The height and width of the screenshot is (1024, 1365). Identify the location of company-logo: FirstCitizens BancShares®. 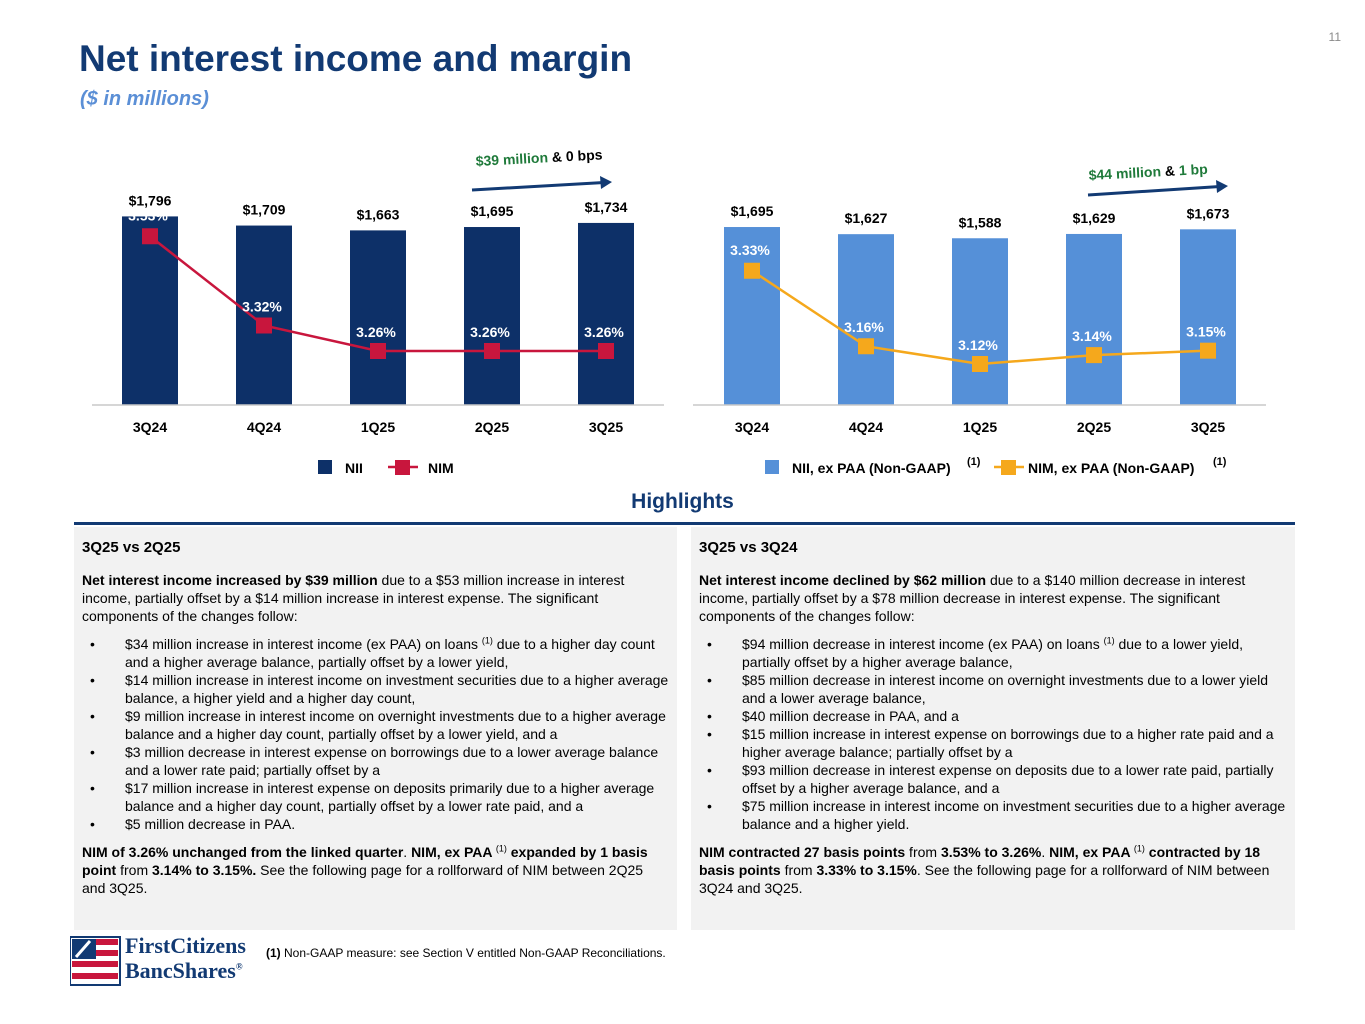
(162, 960).